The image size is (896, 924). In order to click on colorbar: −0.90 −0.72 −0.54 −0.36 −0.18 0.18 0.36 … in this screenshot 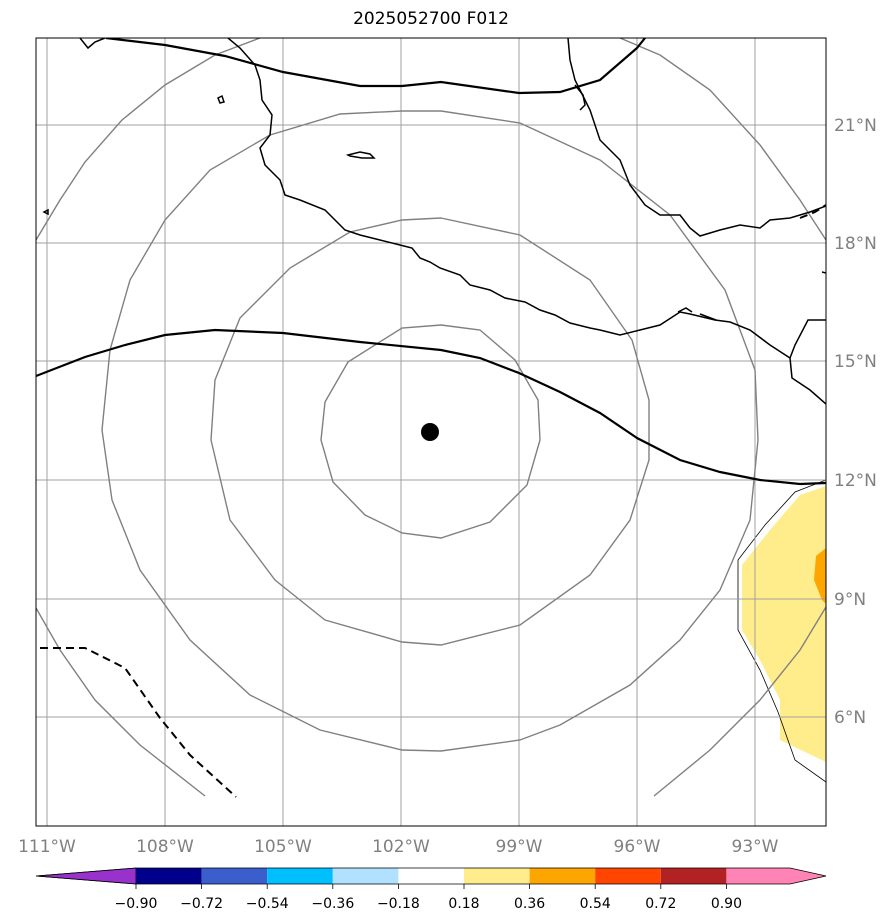, I will do `click(431, 889)`.